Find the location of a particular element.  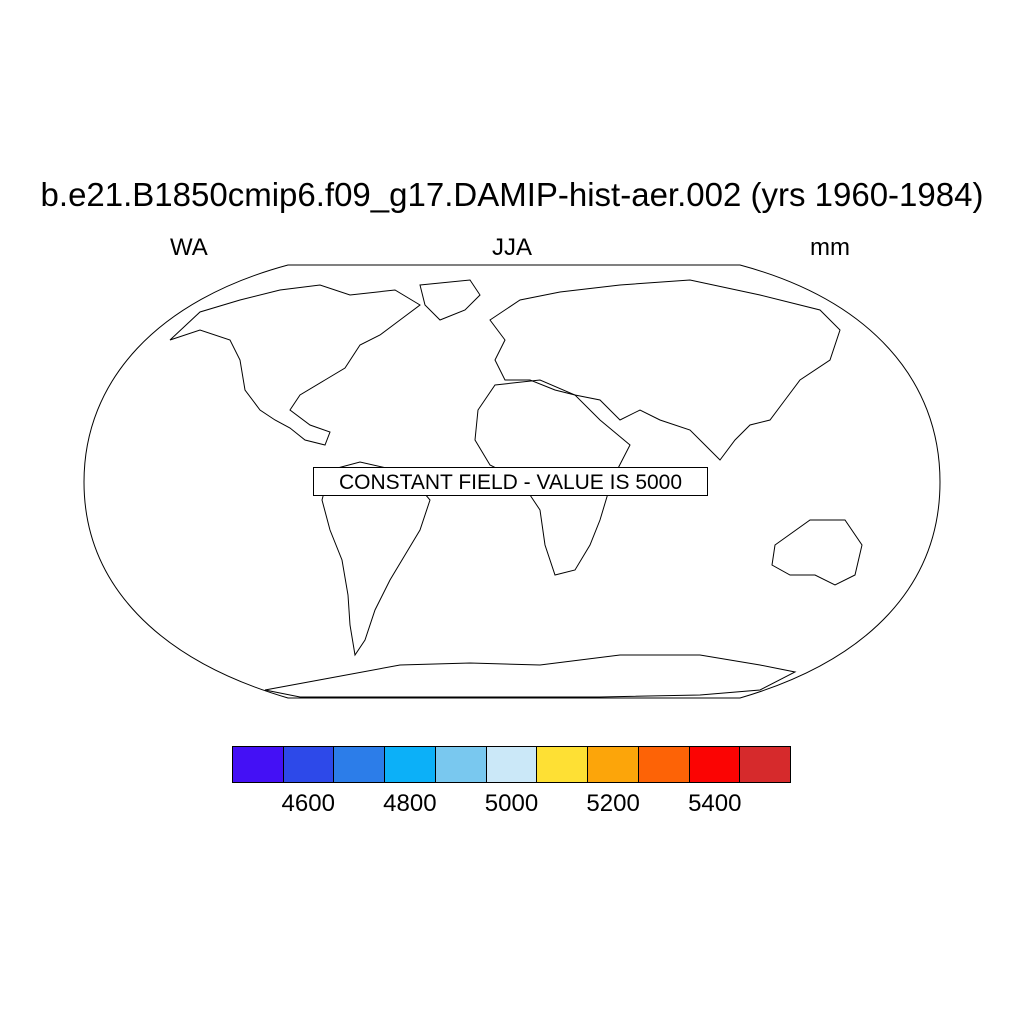

coastline-africa is located at coordinates (552, 477).